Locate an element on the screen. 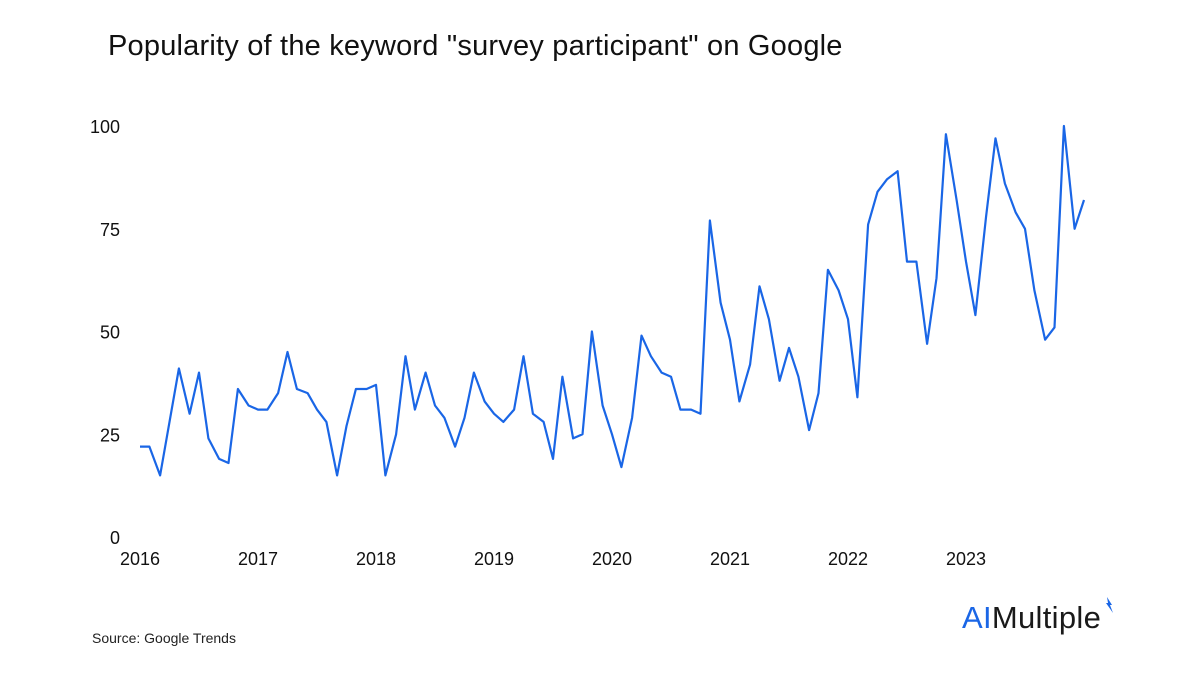 The height and width of the screenshot is (675, 1200). brand-logo: AI Multiple is located at coordinates (1038, 616).